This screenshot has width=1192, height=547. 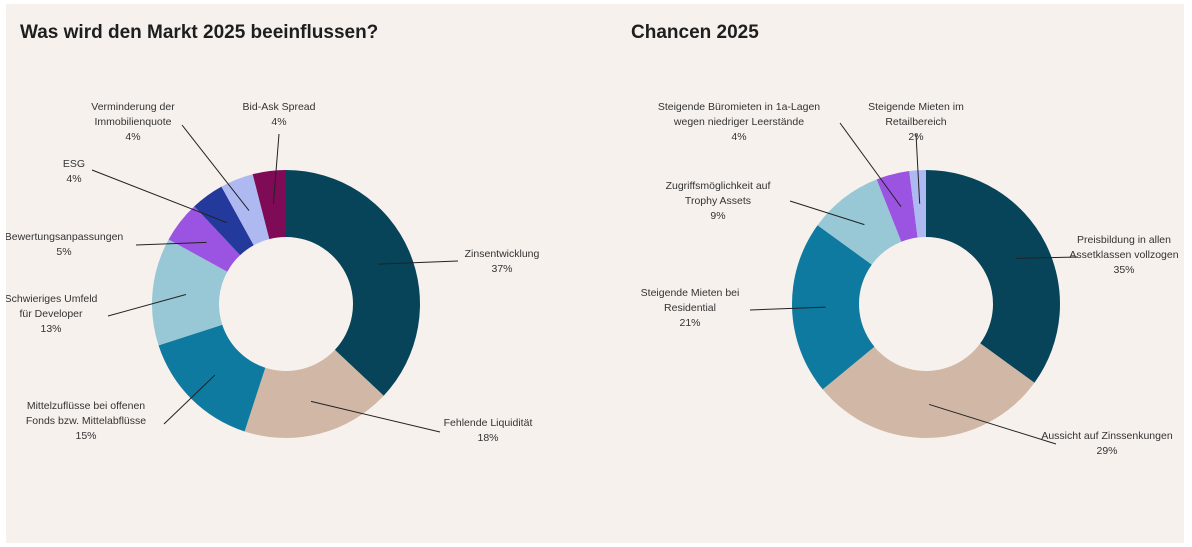 What do you see at coordinates (488, 430) in the screenshot?
I see `slice-label-1-2: Fehlende Liquidität 18%` at bounding box center [488, 430].